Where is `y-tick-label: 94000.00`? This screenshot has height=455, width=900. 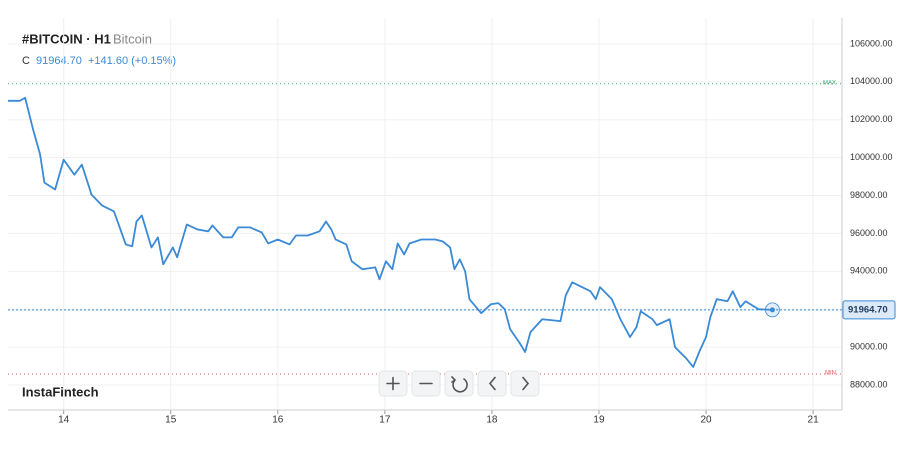 y-tick-label: 94000.00 is located at coordinates (869, 271).